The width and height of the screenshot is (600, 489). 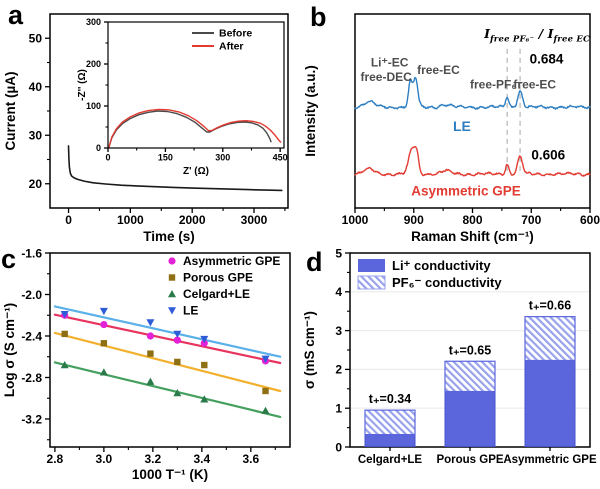 What do you see at coordinates (414, 220) in the screenshot?
I see `x-tick-label: 900` at bounding box center [414, 220].